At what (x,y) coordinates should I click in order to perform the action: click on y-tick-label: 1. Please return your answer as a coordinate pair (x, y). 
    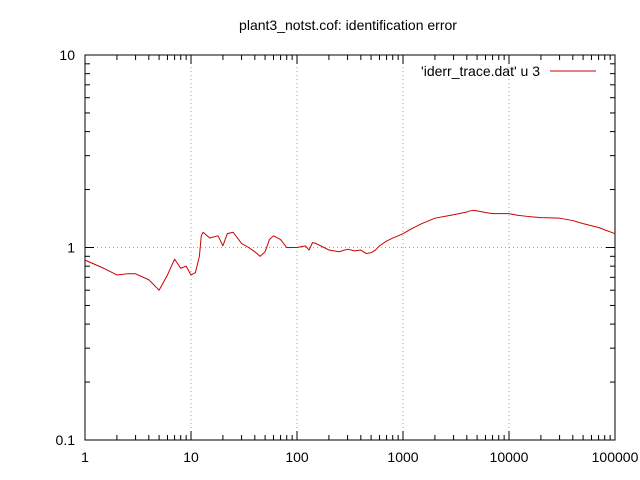
    Looking at the image, I should click on (71, 248).